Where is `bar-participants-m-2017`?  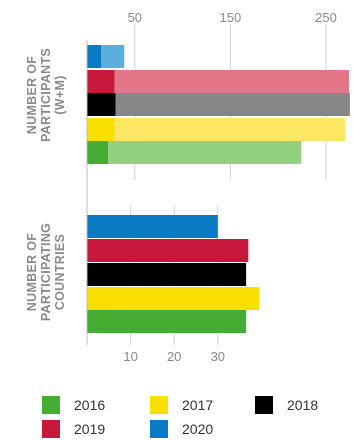
bar-participants-m-2017 is located at coordinates (230, 129).